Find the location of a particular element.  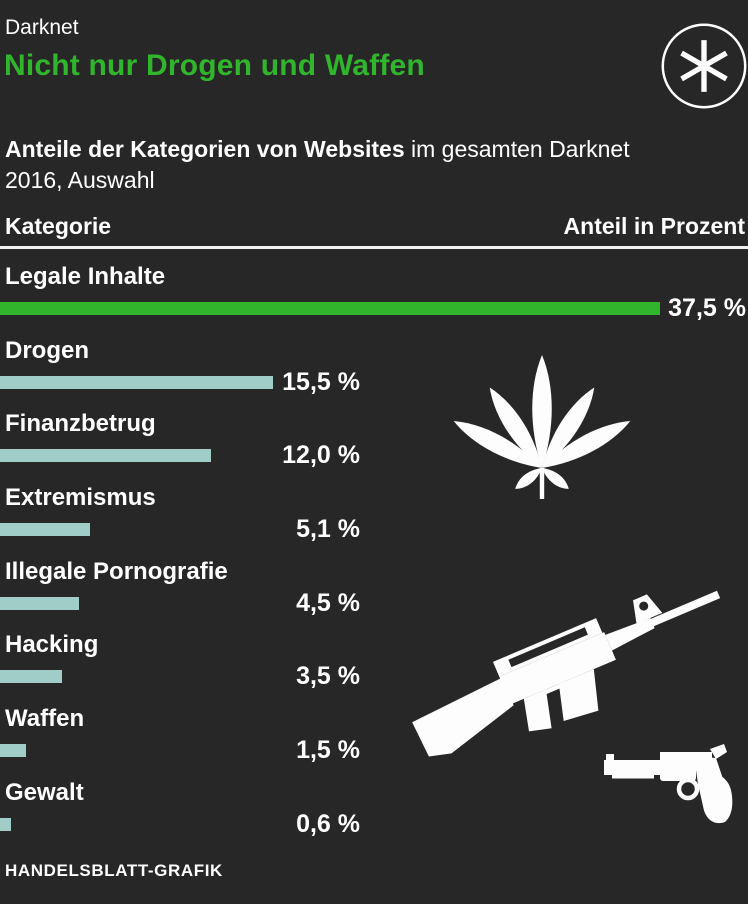

bar-row: Waffen 1,5 % is located at coordinates (374, 729).